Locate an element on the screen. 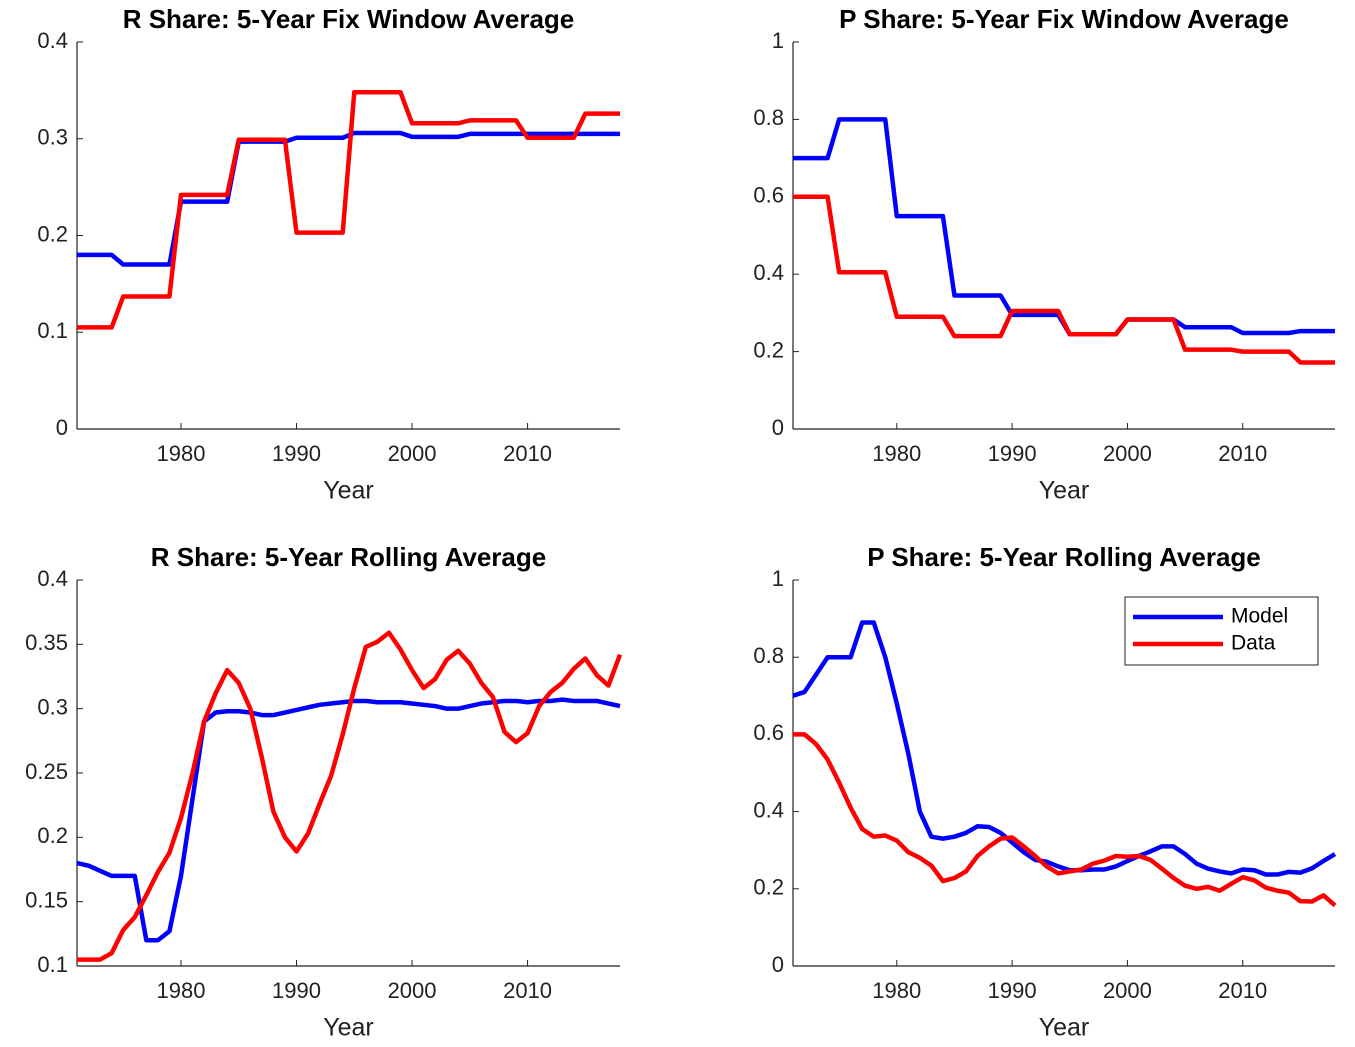 The height and width of the screenshot is (1047, 1355). chart-title: P Share: 5-Year Fix Window Average is located at coordinates (1064, 19).